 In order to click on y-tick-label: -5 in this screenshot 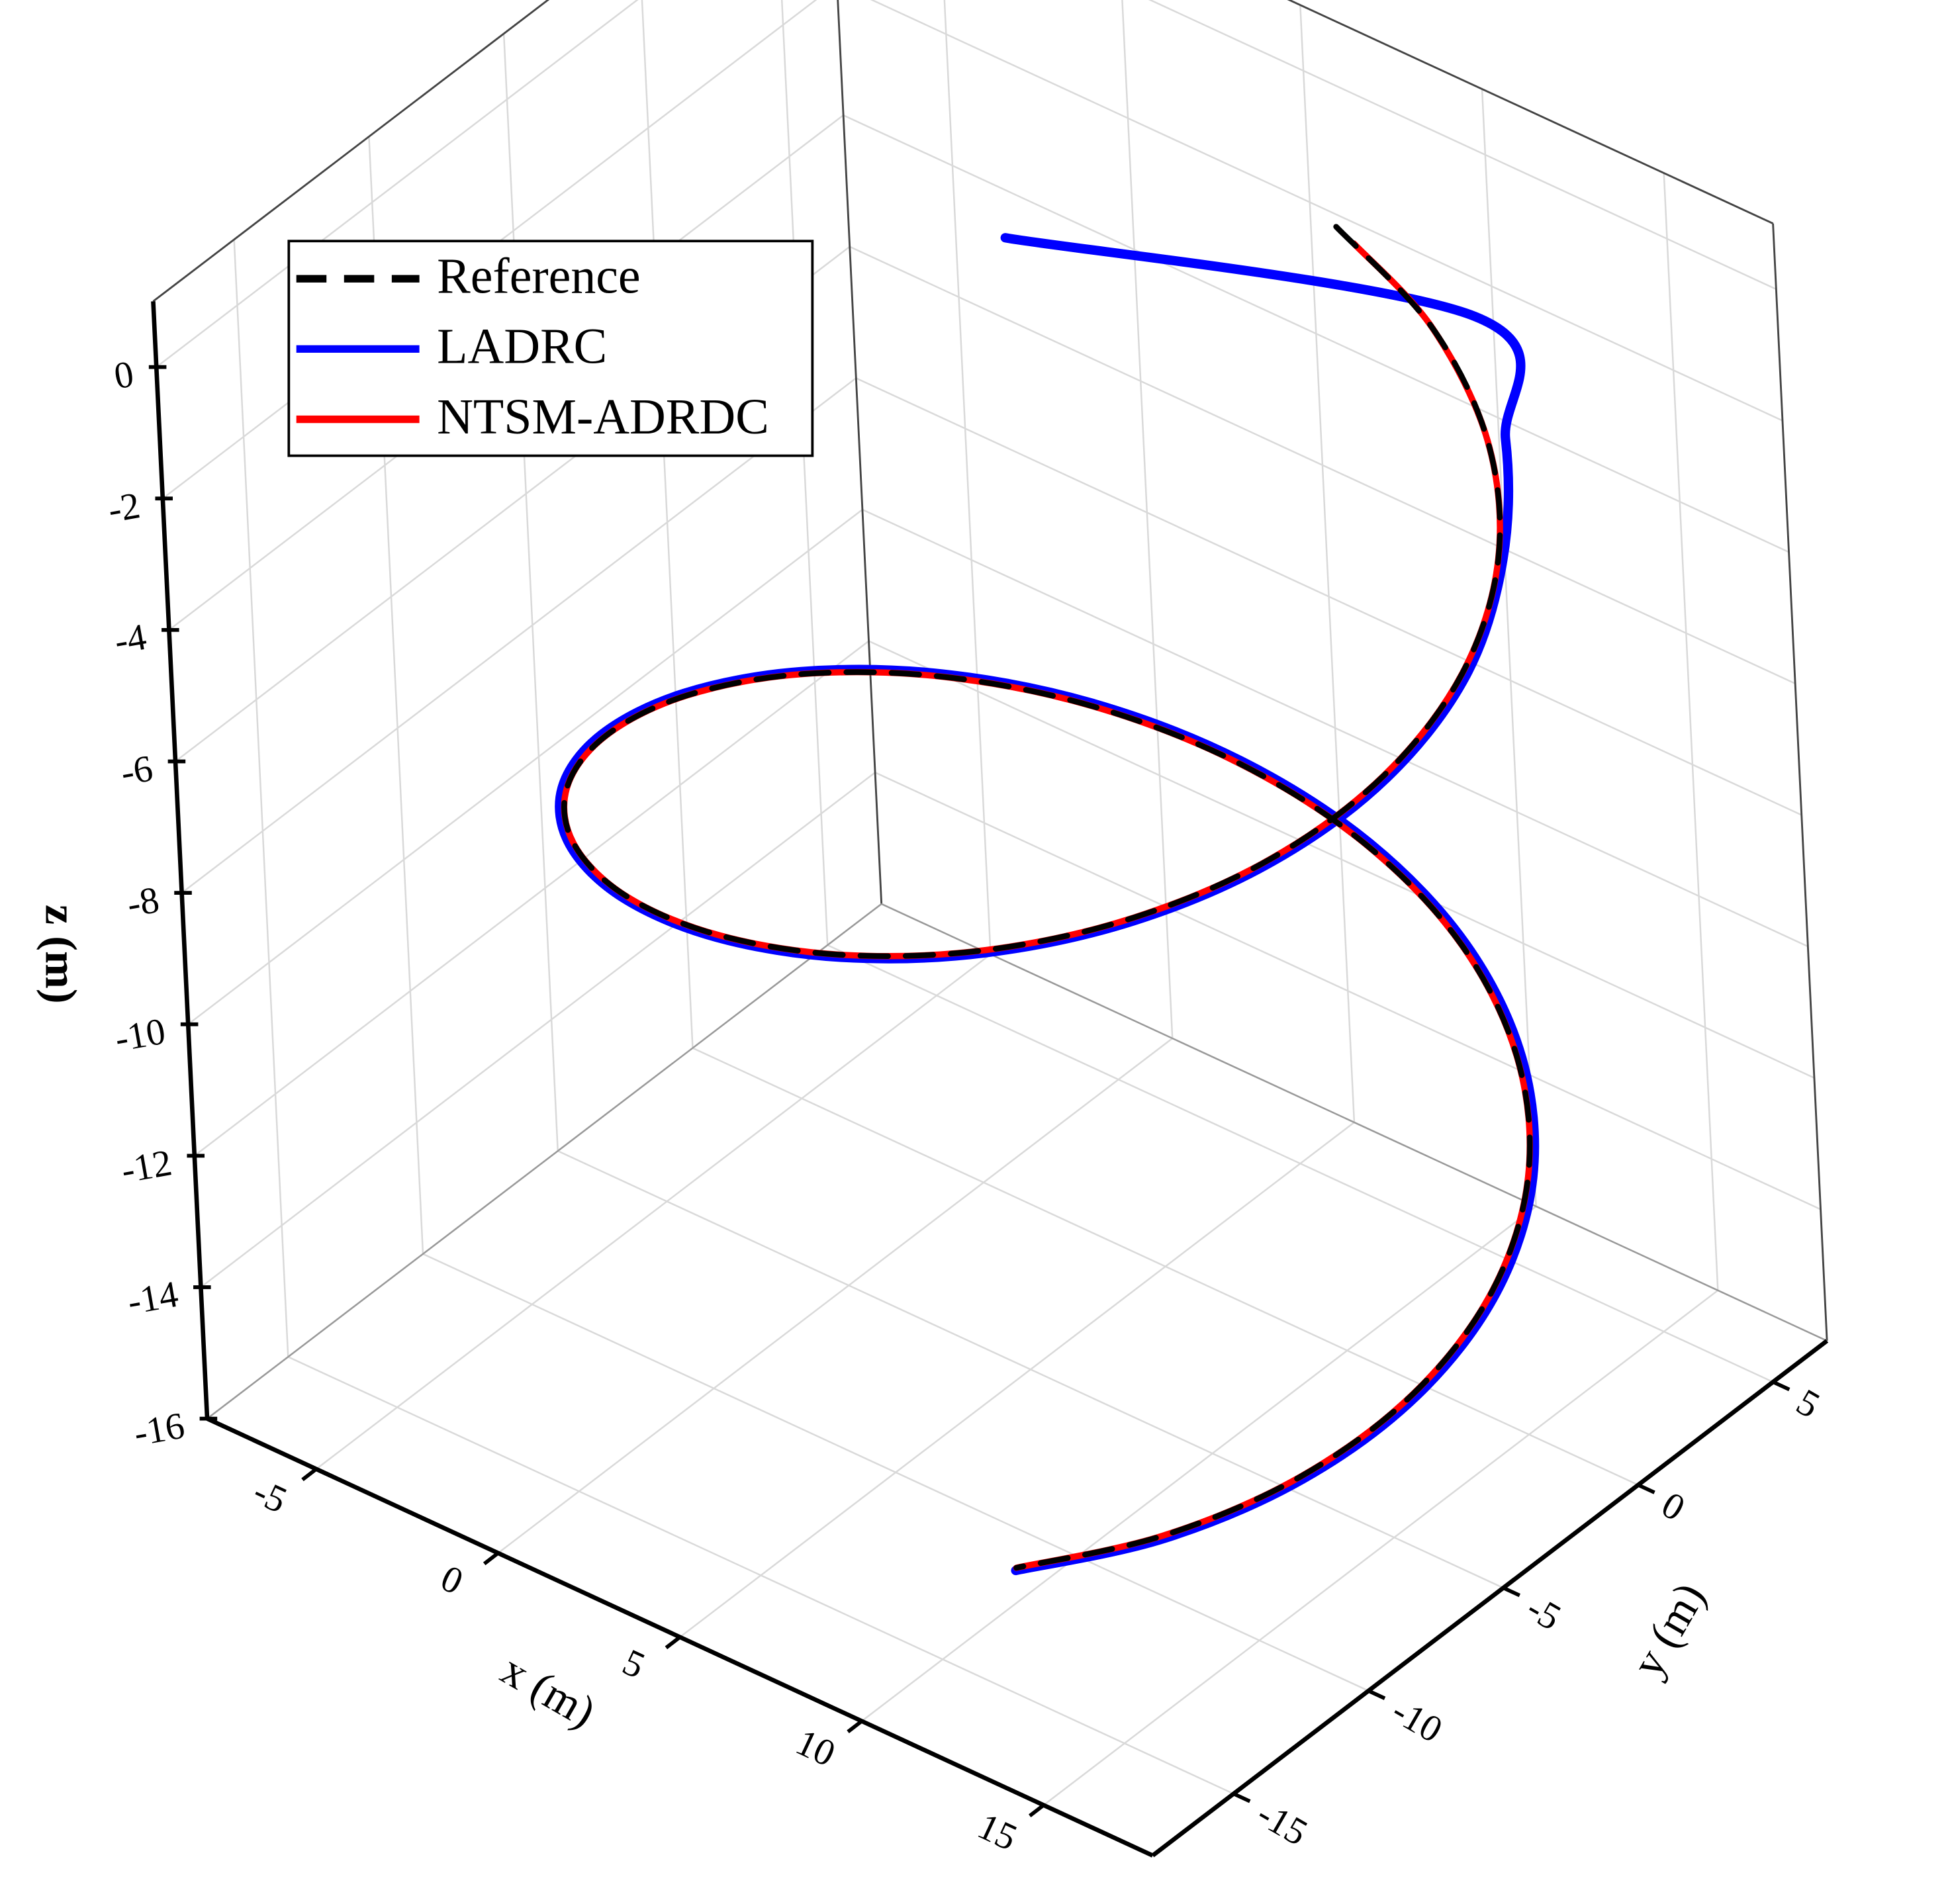, I will do `click(1544, 1613)`.